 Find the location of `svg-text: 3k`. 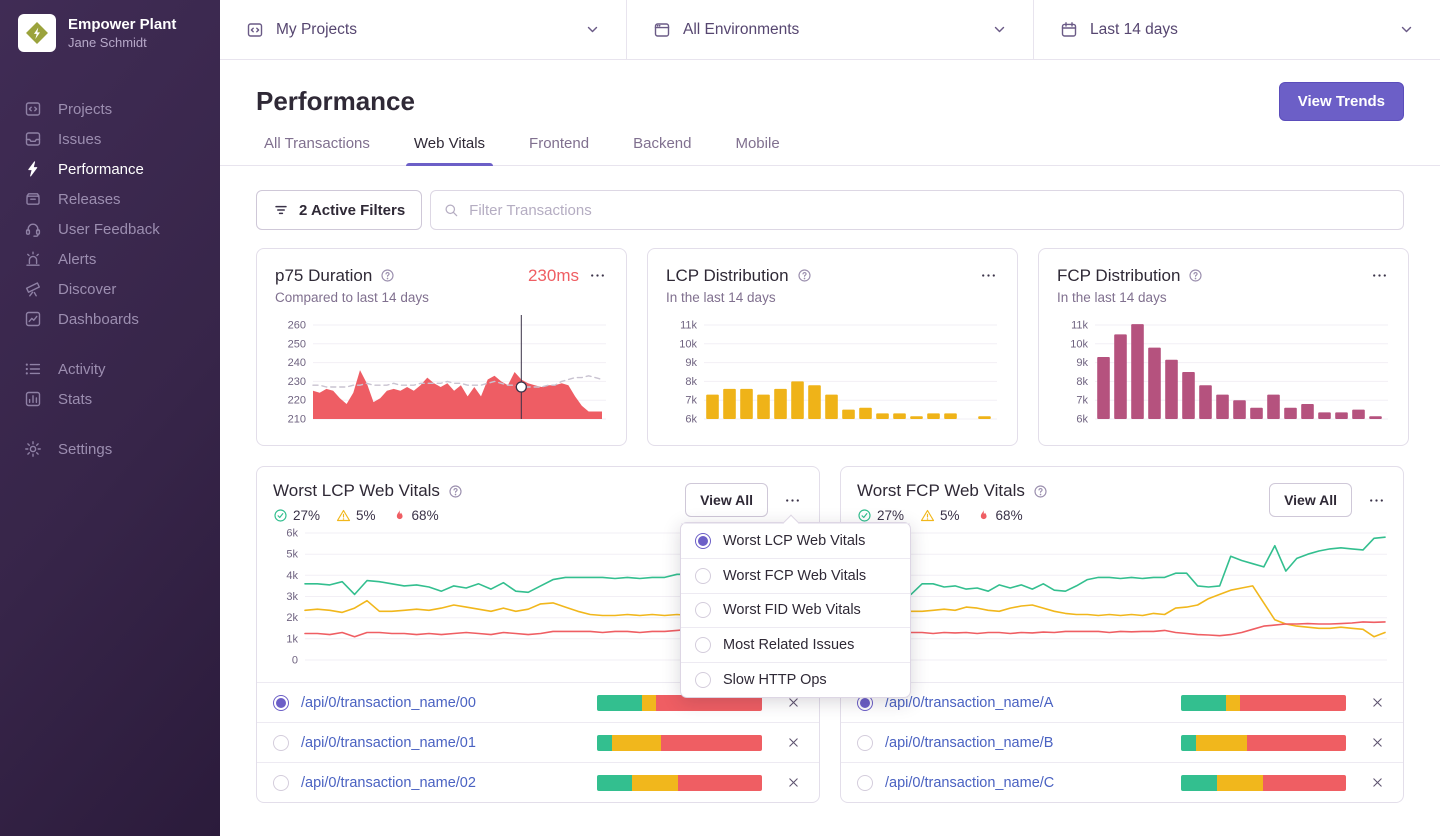

svg-text: 3k is located at coordinates (292, 597).